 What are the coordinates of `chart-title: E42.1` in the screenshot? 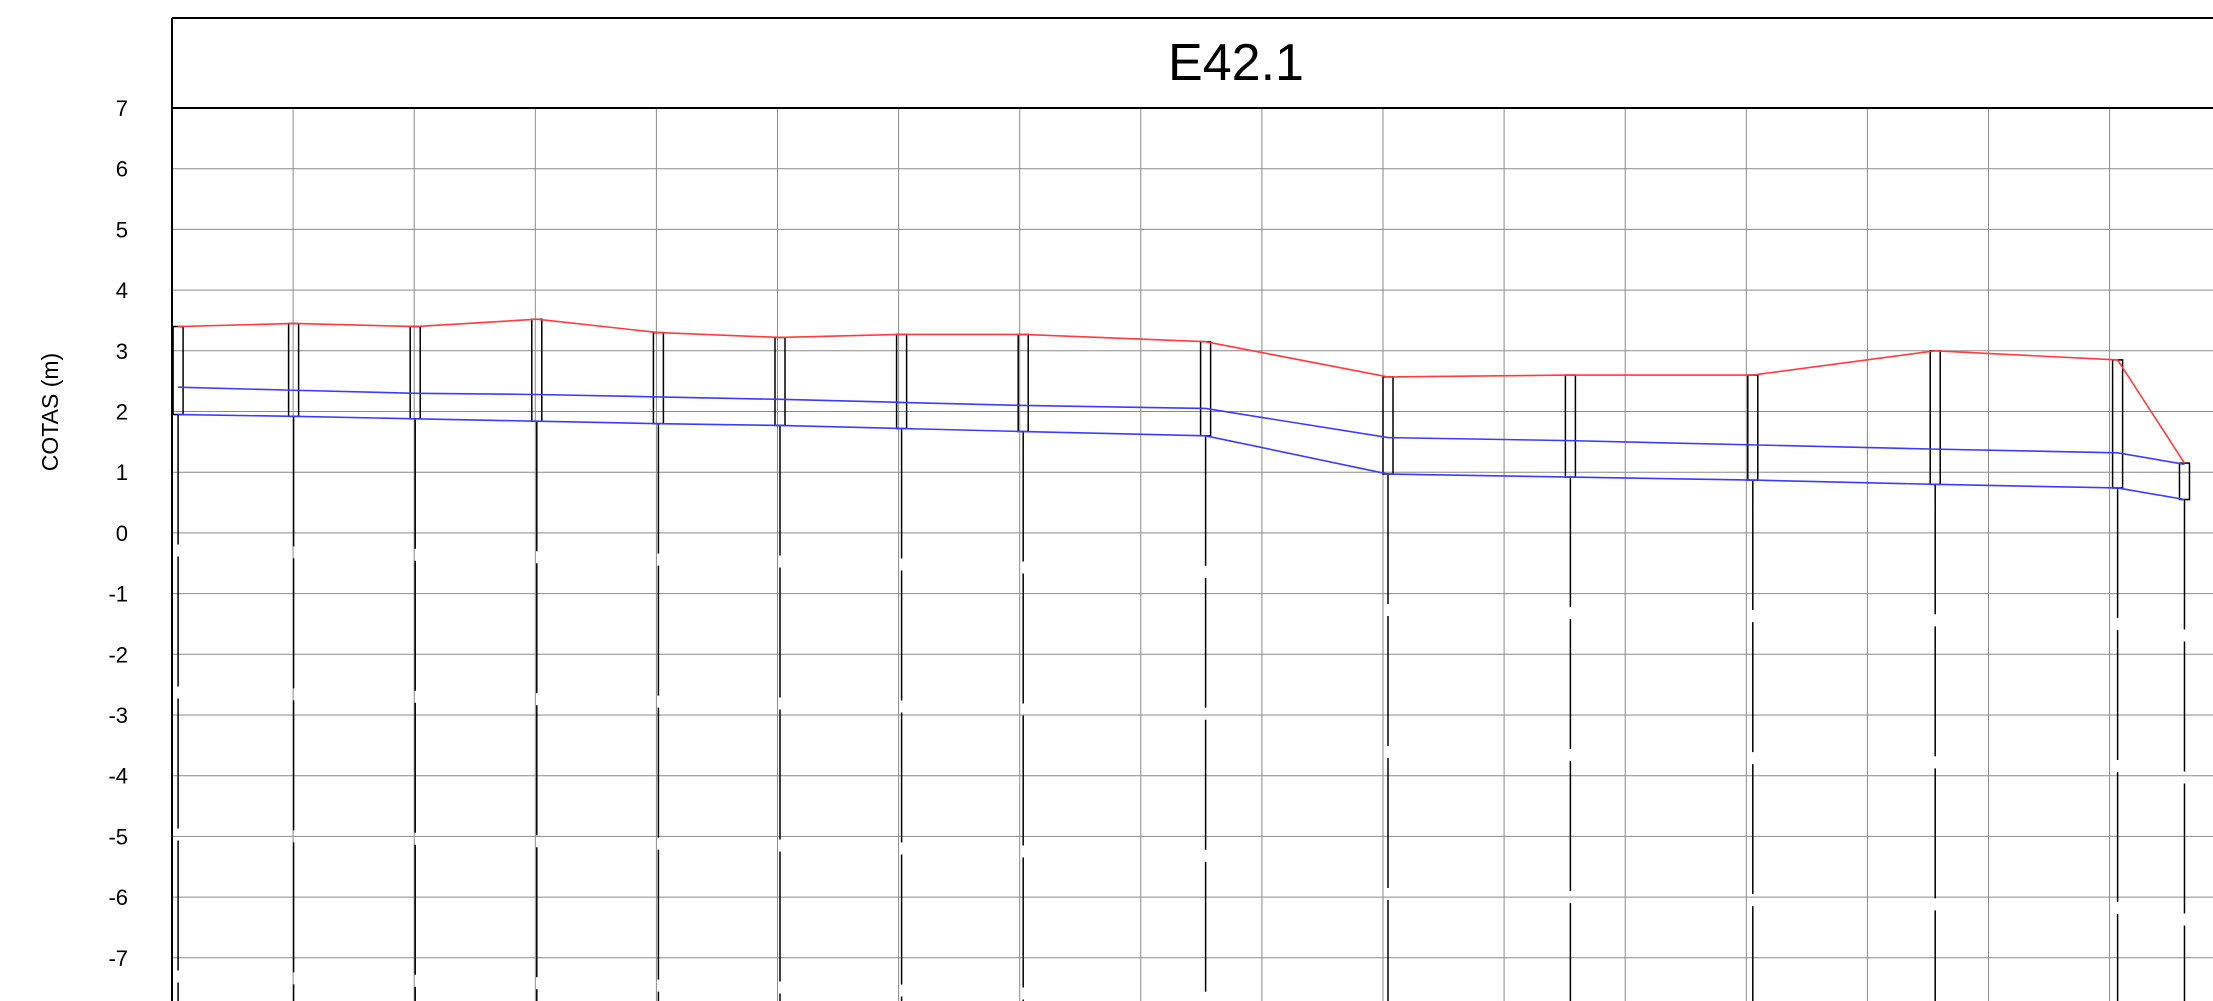 It's located at (1236, 63).